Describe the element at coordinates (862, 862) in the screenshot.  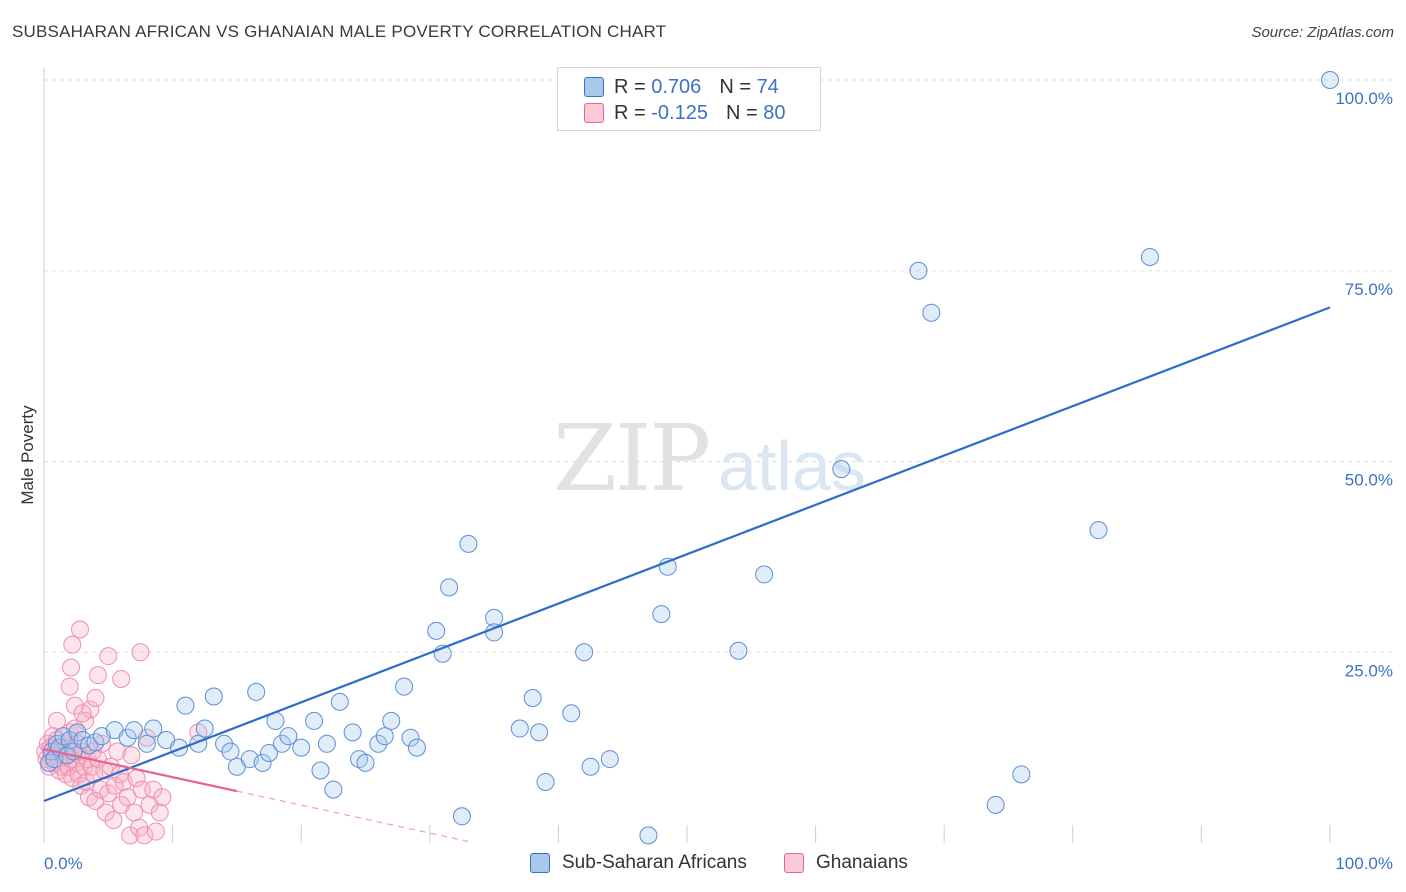
I see `legend-item-label: Ghanaians` at that location.